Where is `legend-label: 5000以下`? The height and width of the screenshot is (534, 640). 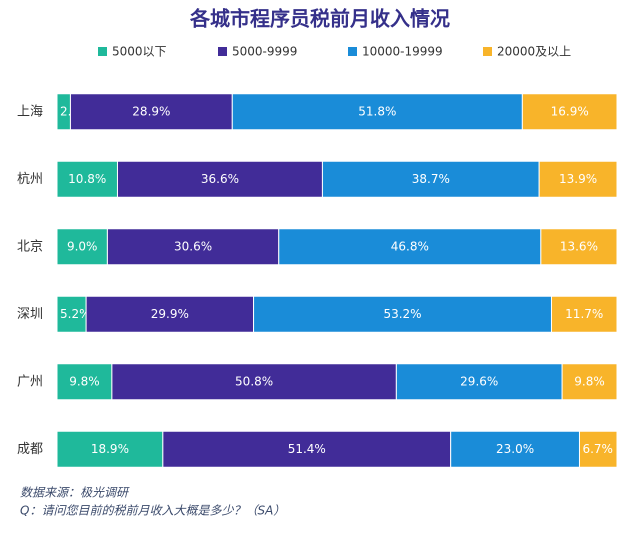 legend-label: 5000以下 is located at coordinates (139, 52).